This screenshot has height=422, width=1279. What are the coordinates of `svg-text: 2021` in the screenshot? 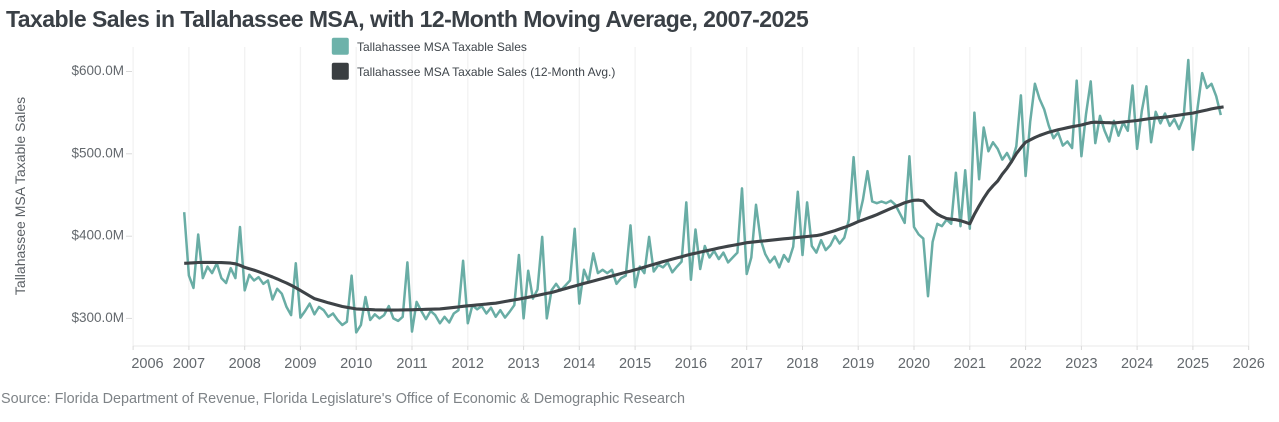 It's located at (970, 364).